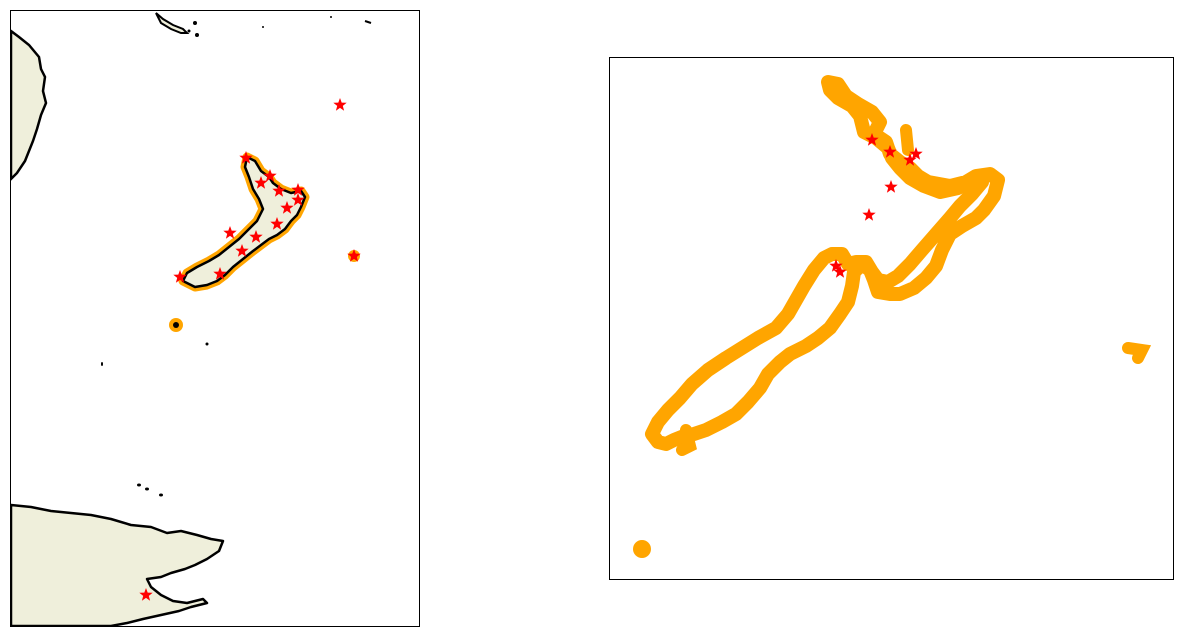  What do you see at coordinates (176, 325) in the screenshot?
I see `auckland-island` at bounding box center [176, 325].